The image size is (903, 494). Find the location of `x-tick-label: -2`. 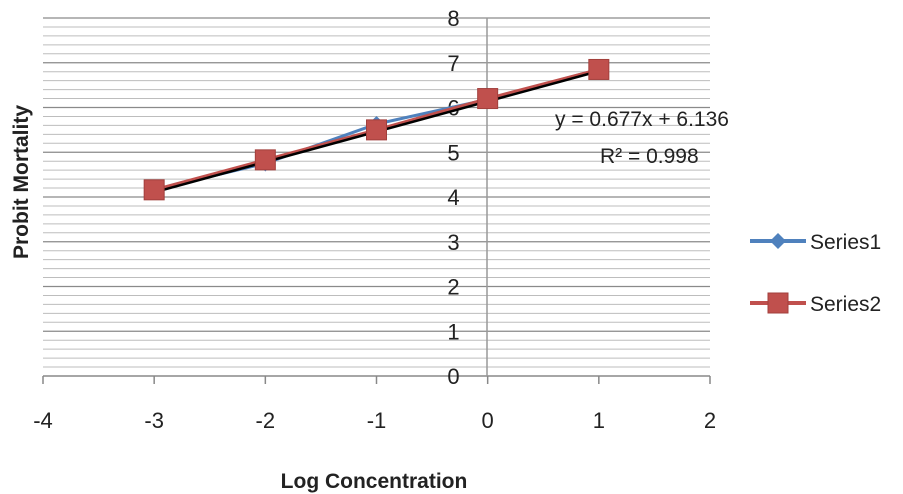

x-tick-label: -2 is located at coordinates (266, 420).